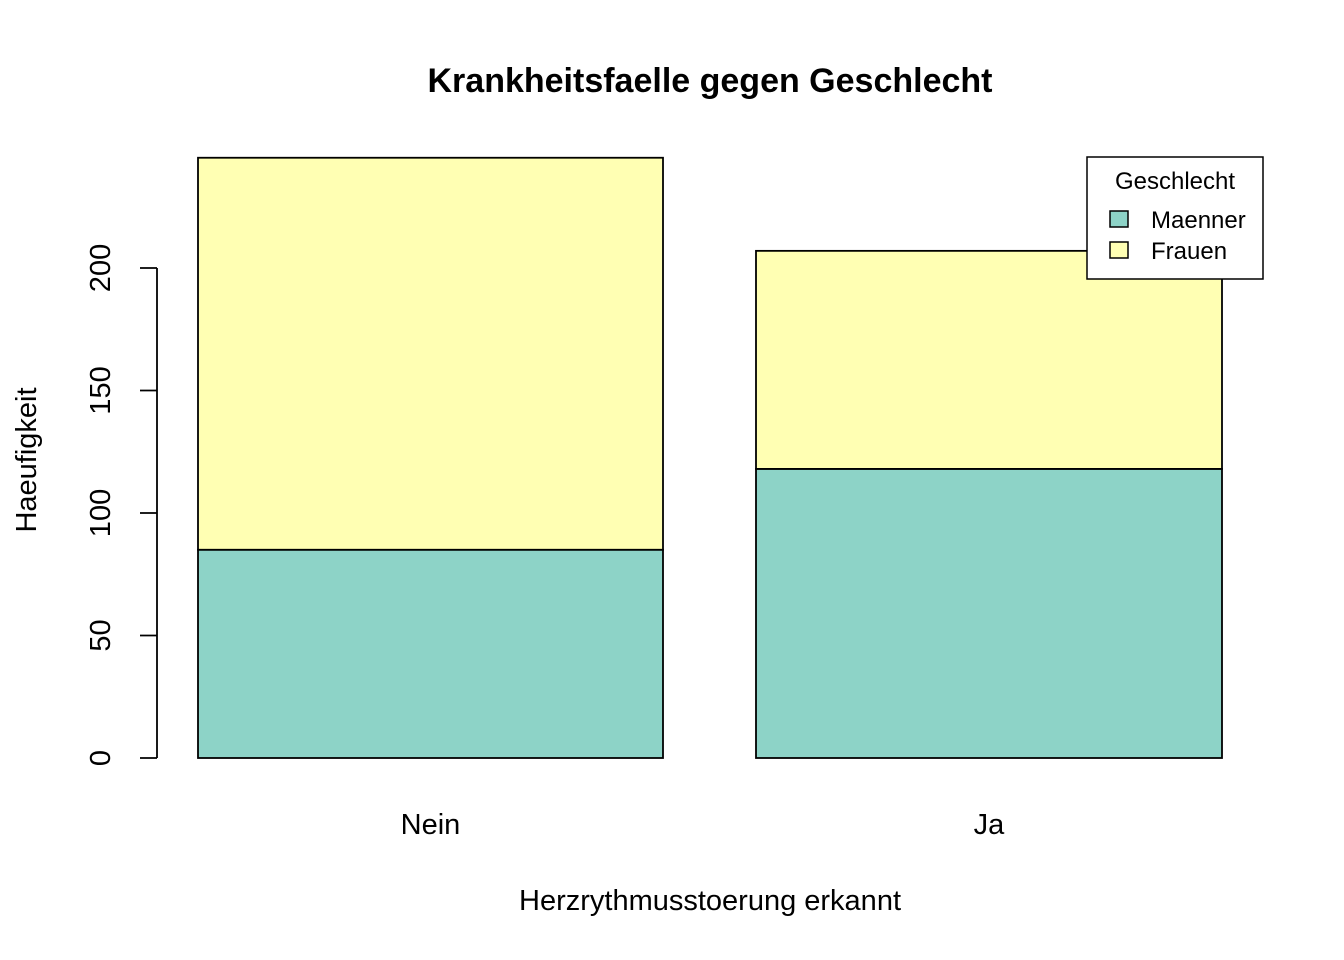 This screenshot has height=960, width=1344. What do you see at coordinates (989, 613) in the screenshot?
I see `bar-ja-maenner` at bounding box center [989, 613].